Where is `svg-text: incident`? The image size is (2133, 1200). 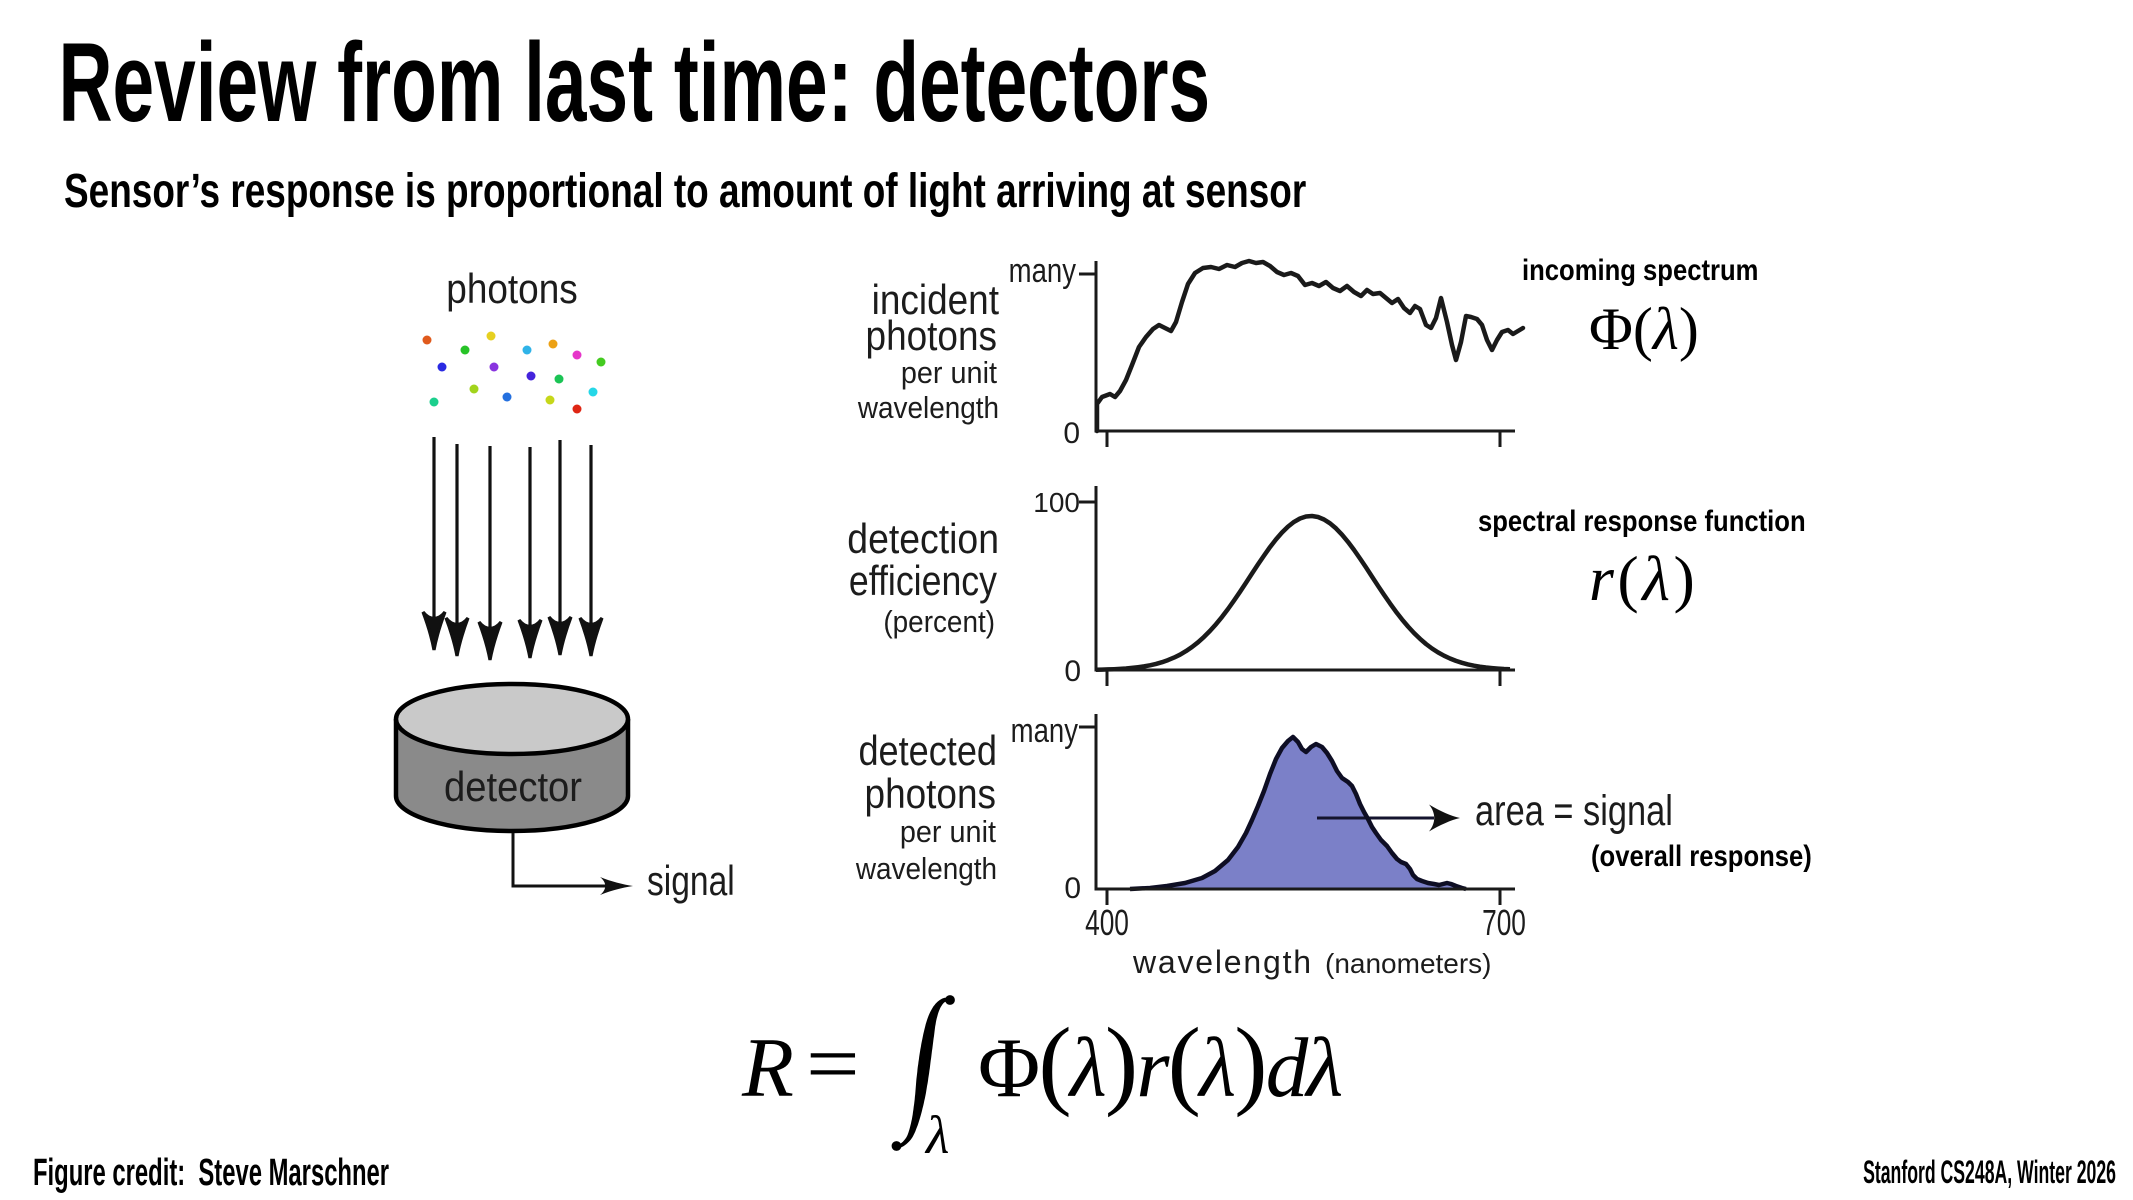
svg-text: incident is located at coordinates (935, 300).